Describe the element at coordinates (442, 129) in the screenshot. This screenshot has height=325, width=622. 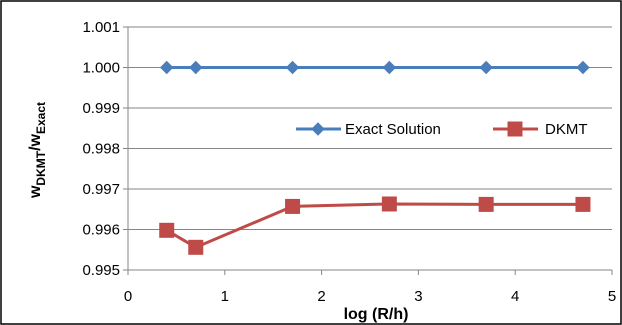
I see `legend: Exact Solution DKMT` at that location.